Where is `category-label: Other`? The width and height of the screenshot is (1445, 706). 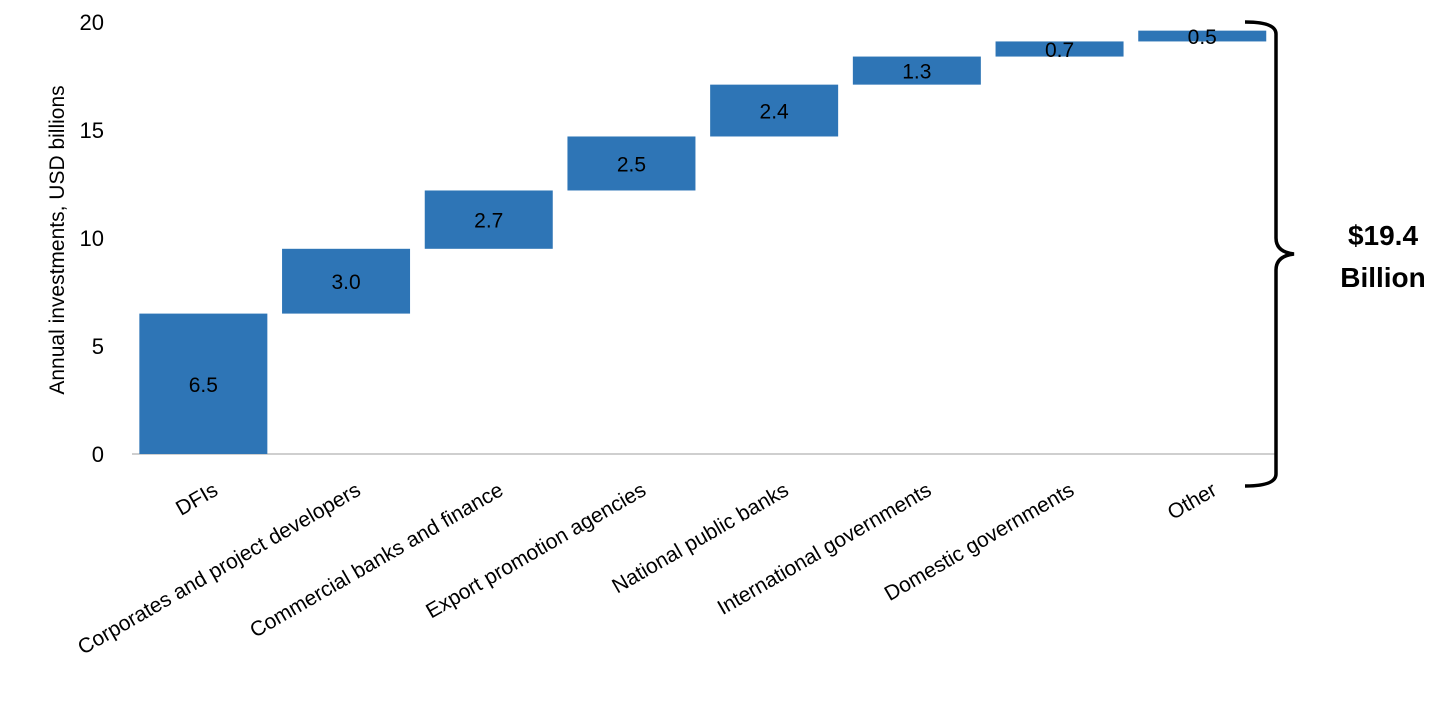
category-label: Other is located at coordinates (1192, 501).